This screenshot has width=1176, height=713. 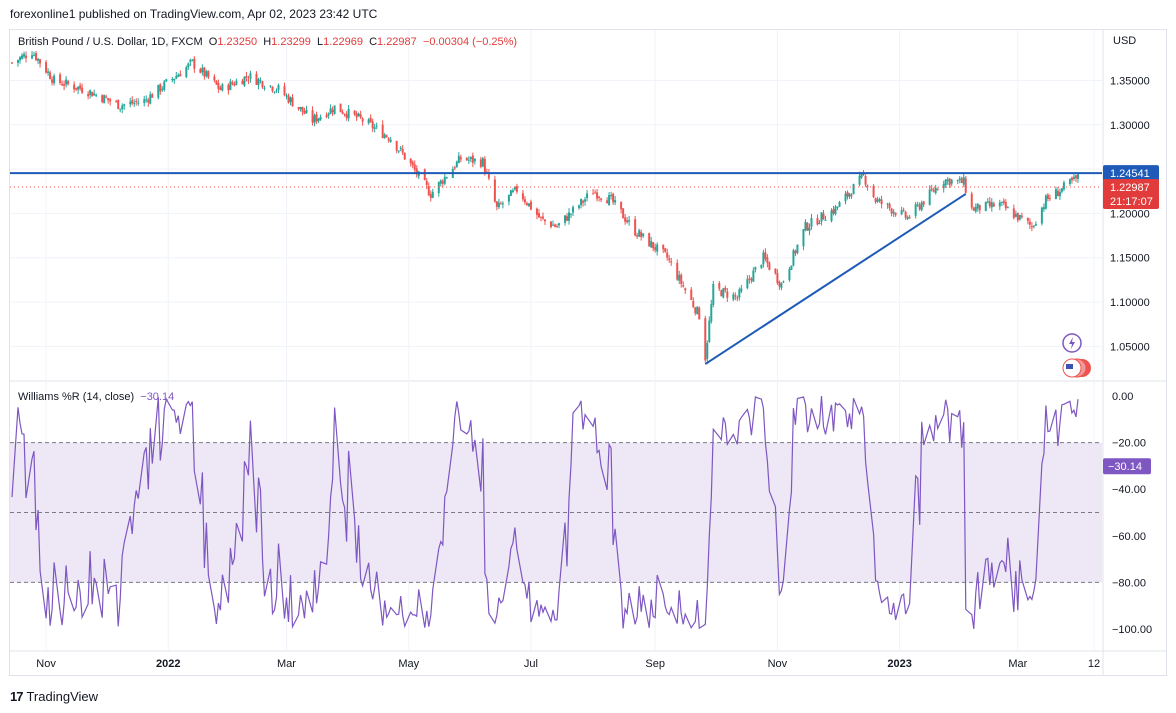 What do you see at coordinates (408, 664) in the screenshot?
I see `time-tick-label: May` at bounding box center [408, 664].